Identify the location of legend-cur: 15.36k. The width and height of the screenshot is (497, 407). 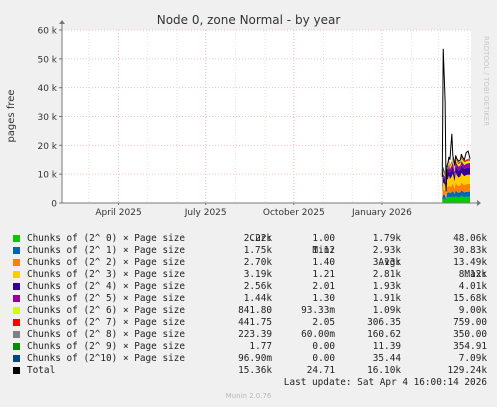
(255, 370).